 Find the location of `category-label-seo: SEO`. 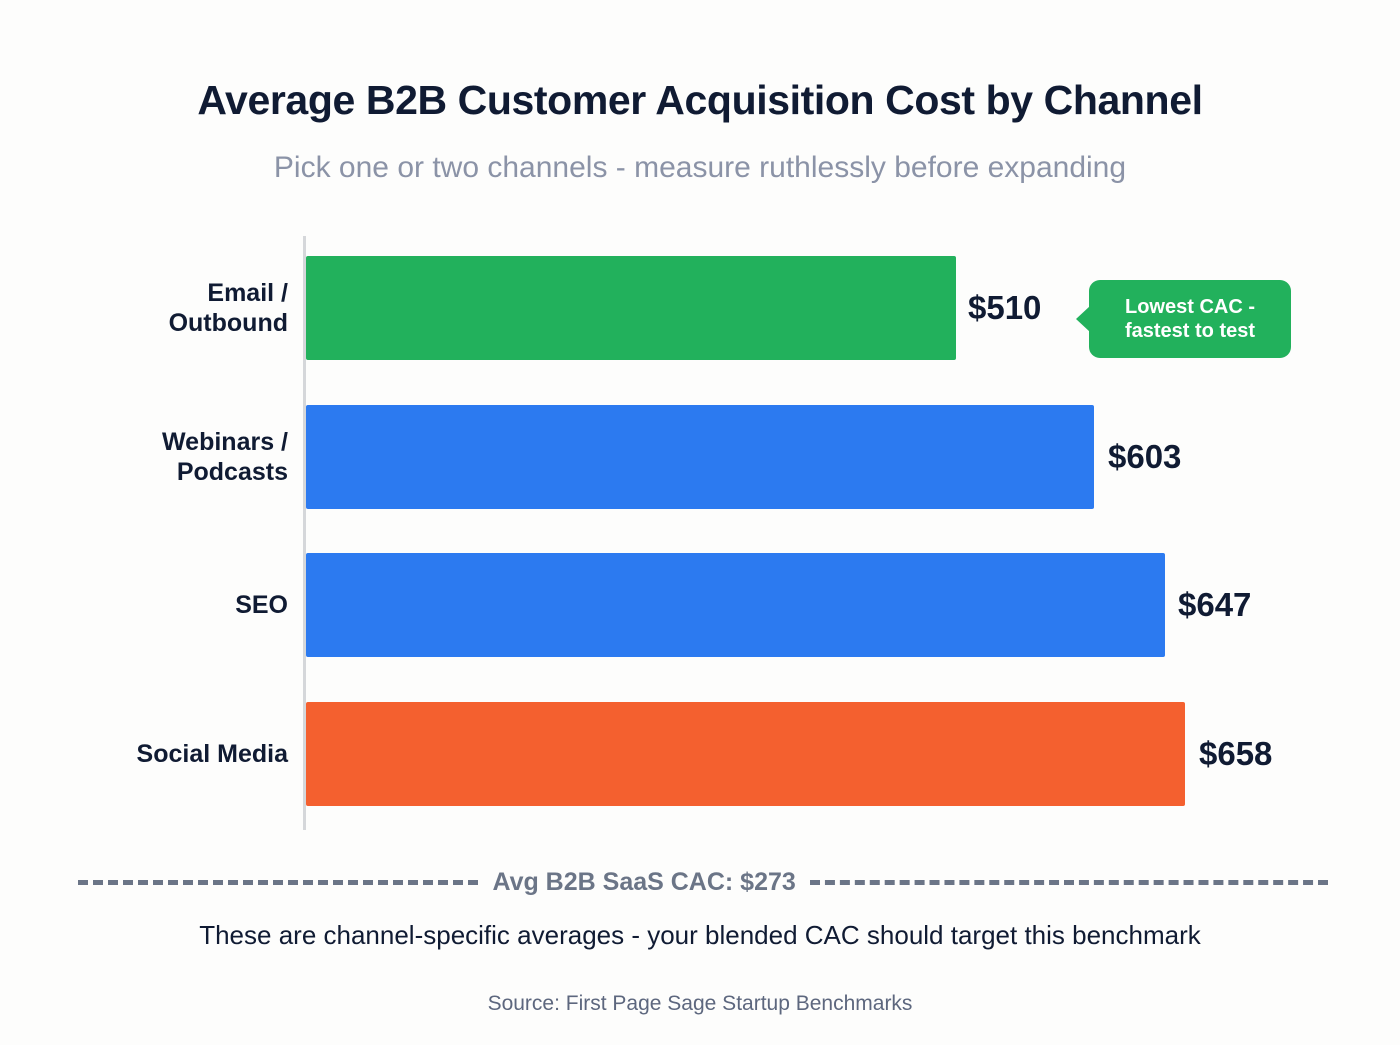

category-label-seo: SEO is located at coordinates (261, 604).